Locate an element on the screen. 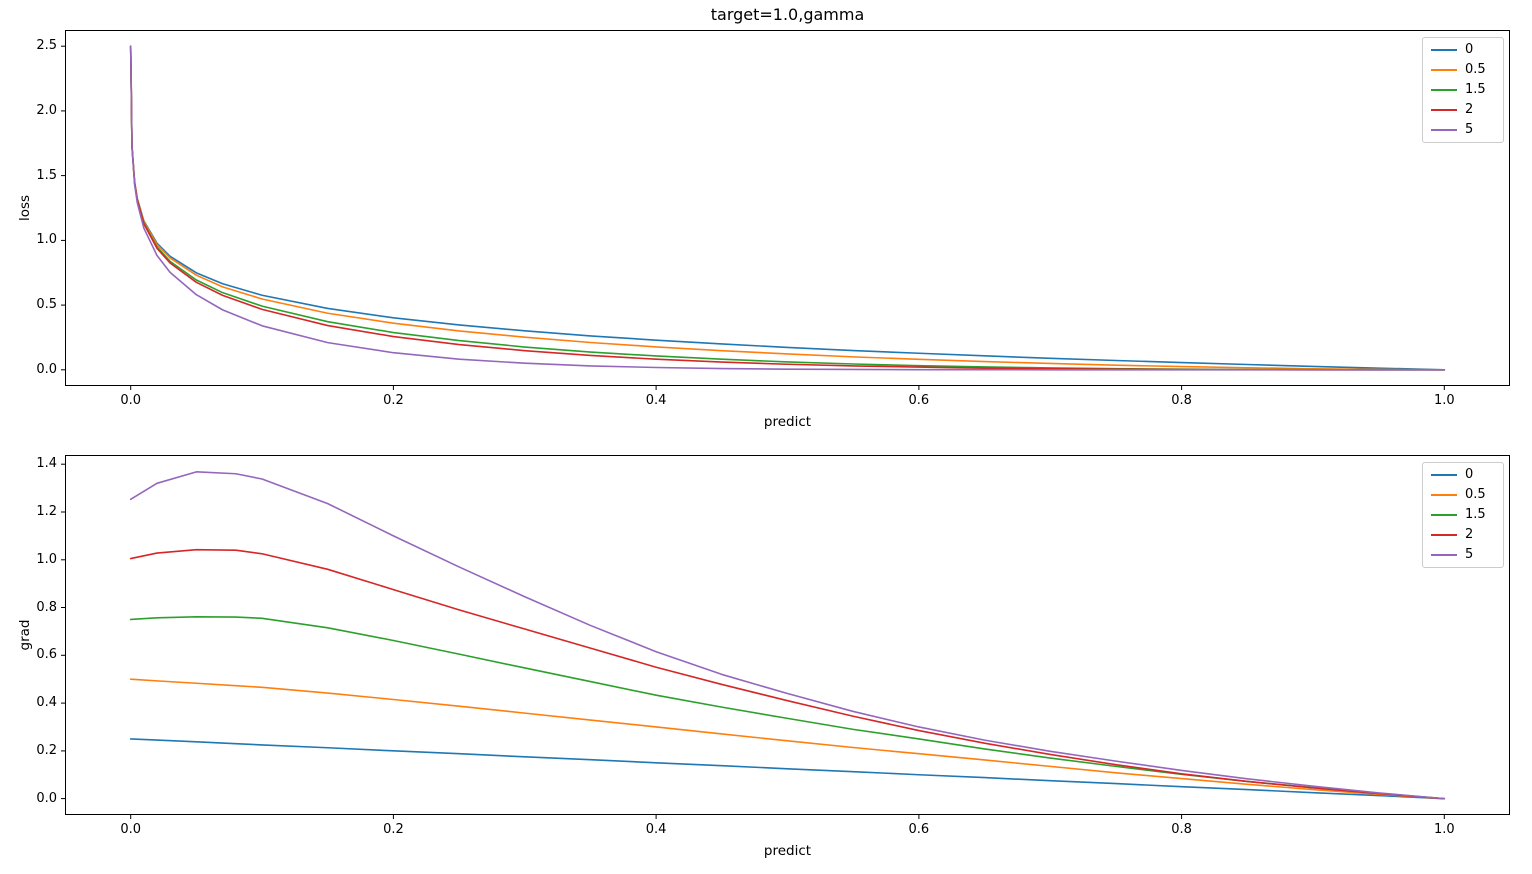  y-tick-label: 0.8 is located at coordinates (46, 607).